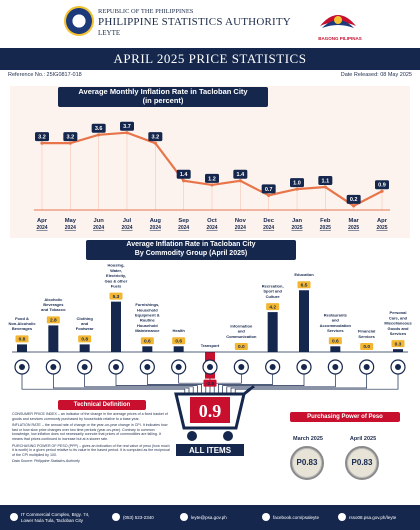 This screenshot has height=530, width=420. What do you see at coordinates (116, 285) in the screenshot?
I see `category-label: Fuels` at bounding box center [116, 285].